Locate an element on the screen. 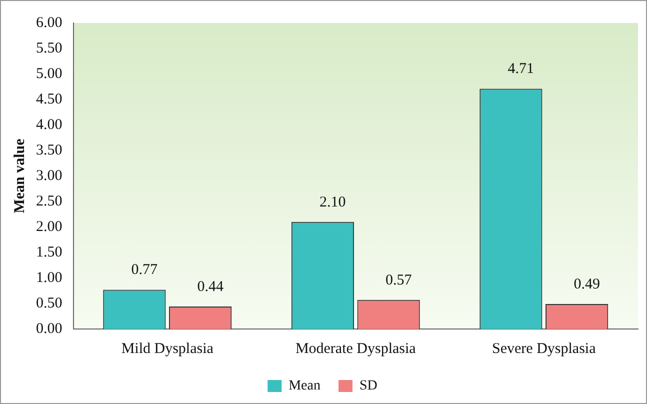  y-tick-label: 1.00 is located at coordinates (49, 278).